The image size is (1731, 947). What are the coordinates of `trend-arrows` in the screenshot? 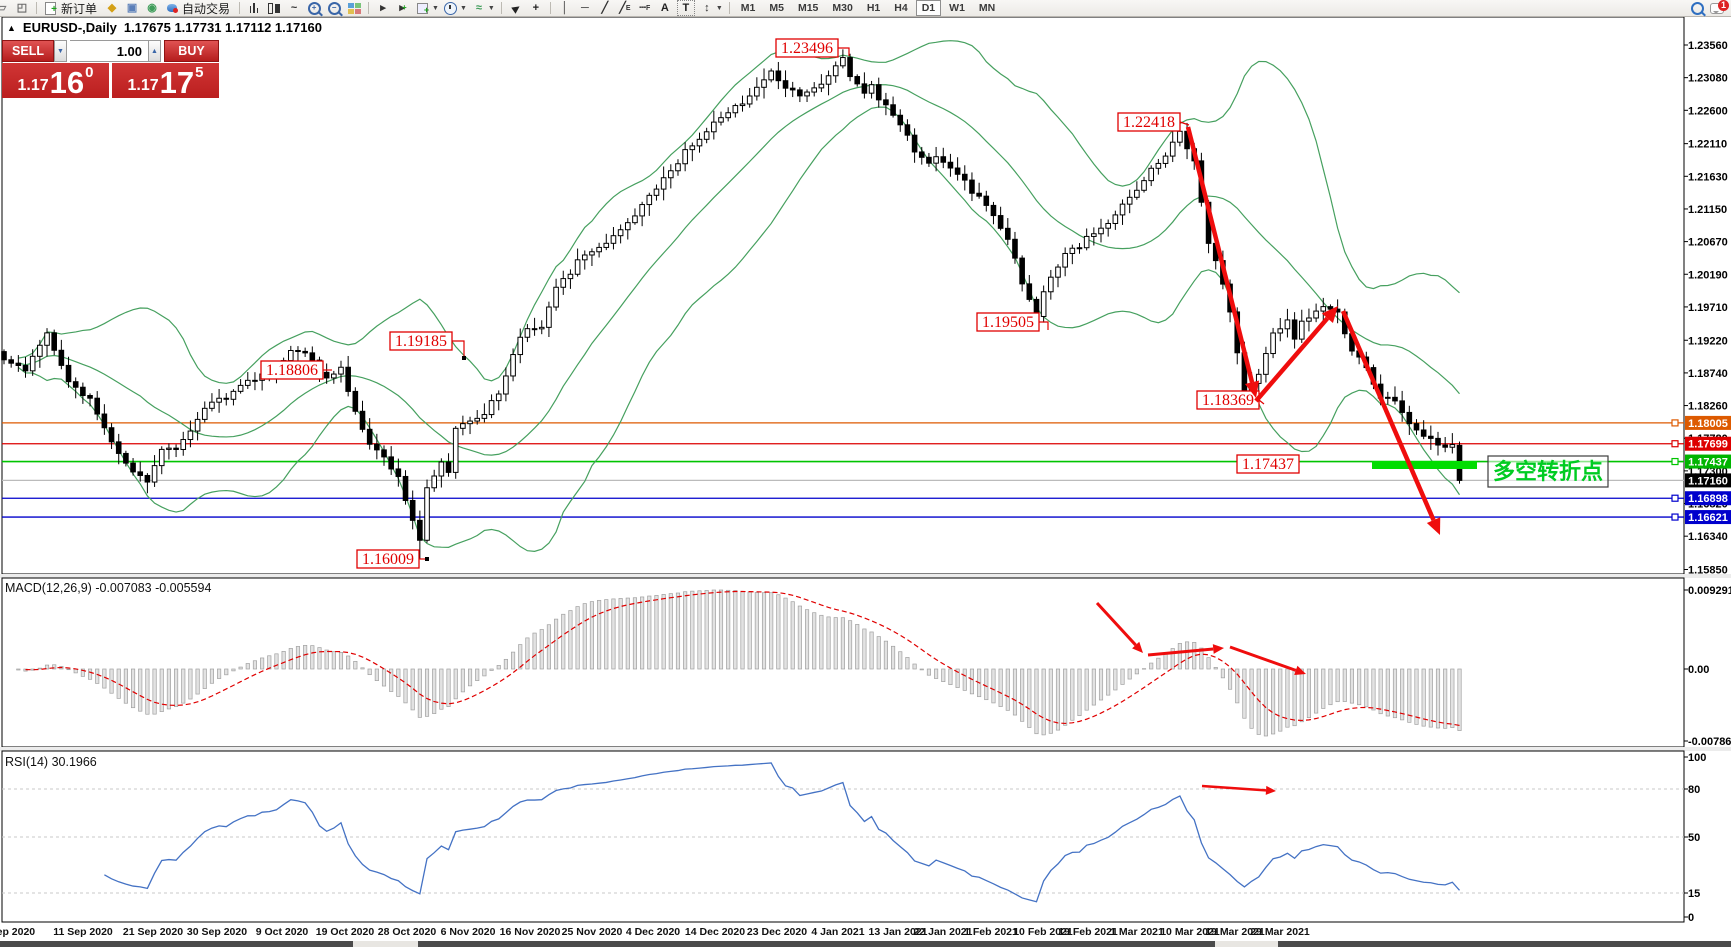 It's located at (1268, 460).